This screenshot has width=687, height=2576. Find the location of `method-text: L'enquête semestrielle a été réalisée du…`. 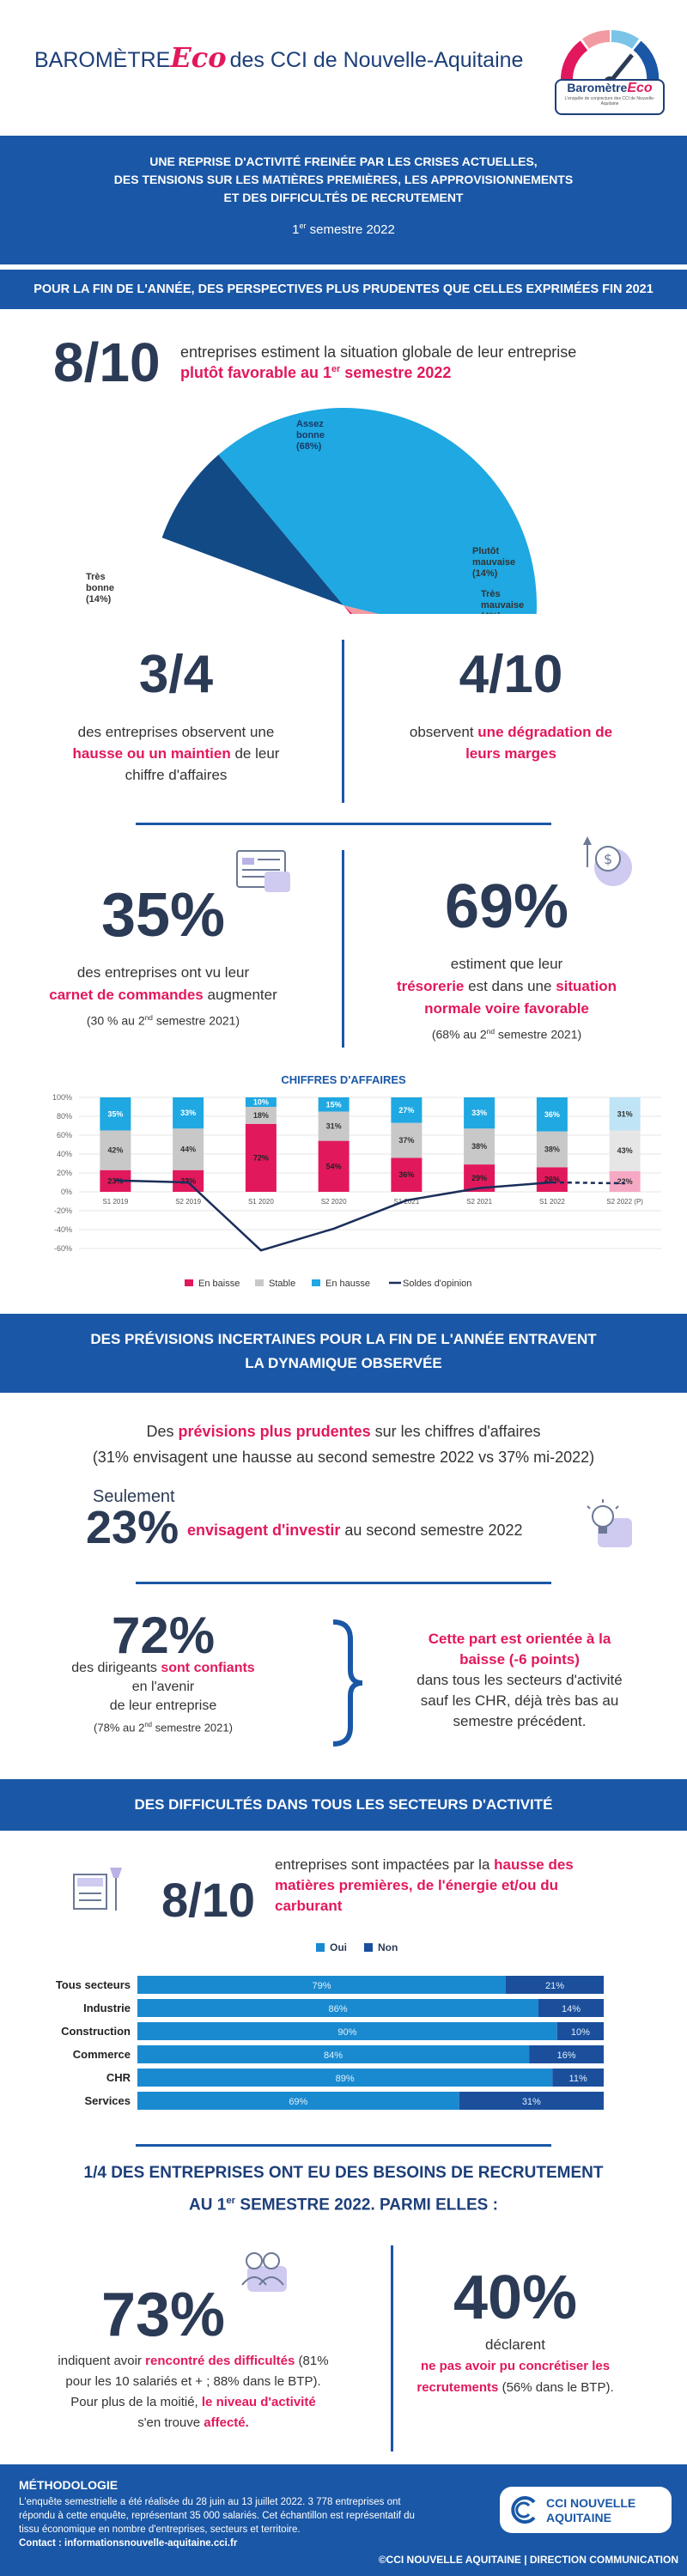

method-text: L'enquête semestrielle a été réalisée du… is located at coordinates (217, 2523).